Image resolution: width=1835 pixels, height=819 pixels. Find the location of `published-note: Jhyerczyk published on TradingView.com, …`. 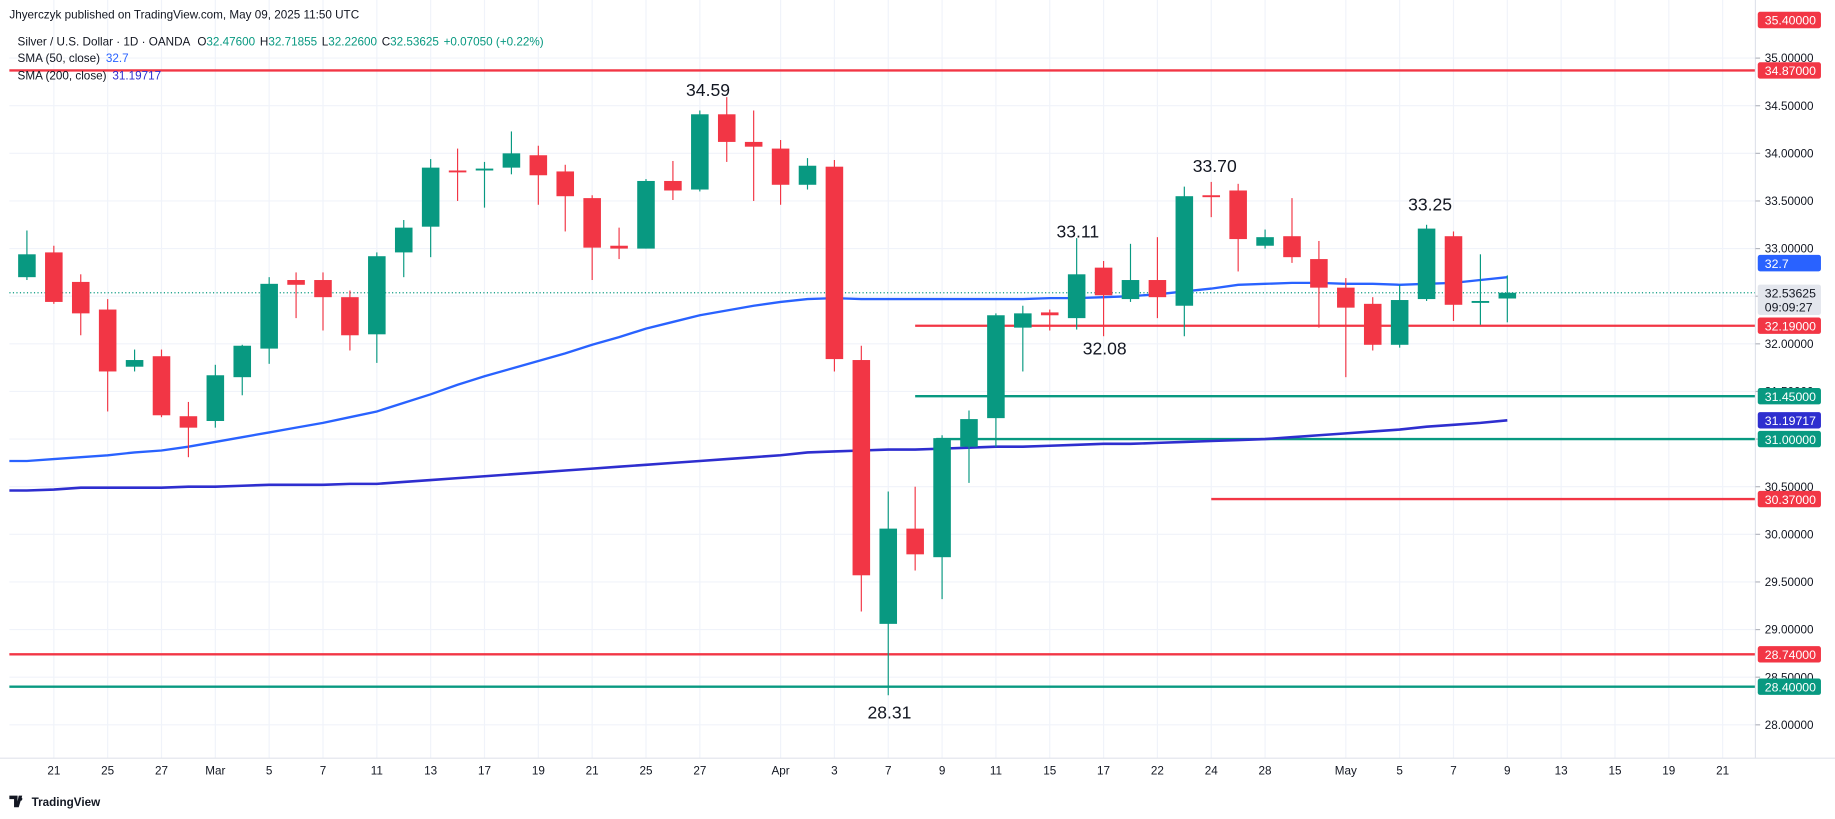

published-note: Jhyerczyk published on TradingView.com, … is located at coordinates (184, 15).